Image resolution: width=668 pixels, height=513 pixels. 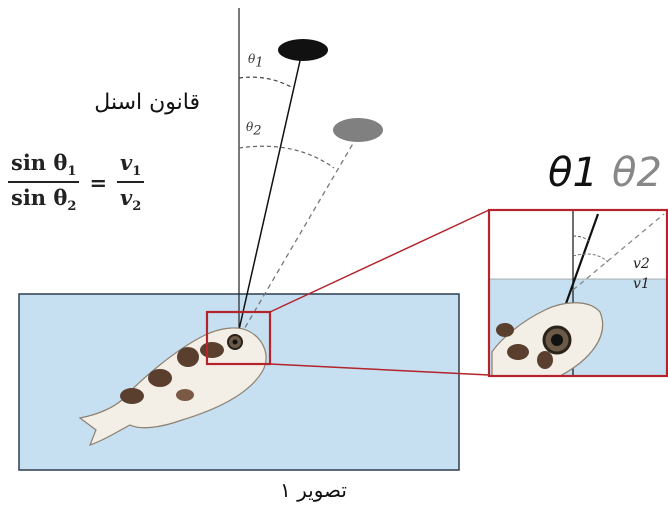 I want to click on sine-ratio: sin θ1 sin θ2, so click(x=44, y=182).